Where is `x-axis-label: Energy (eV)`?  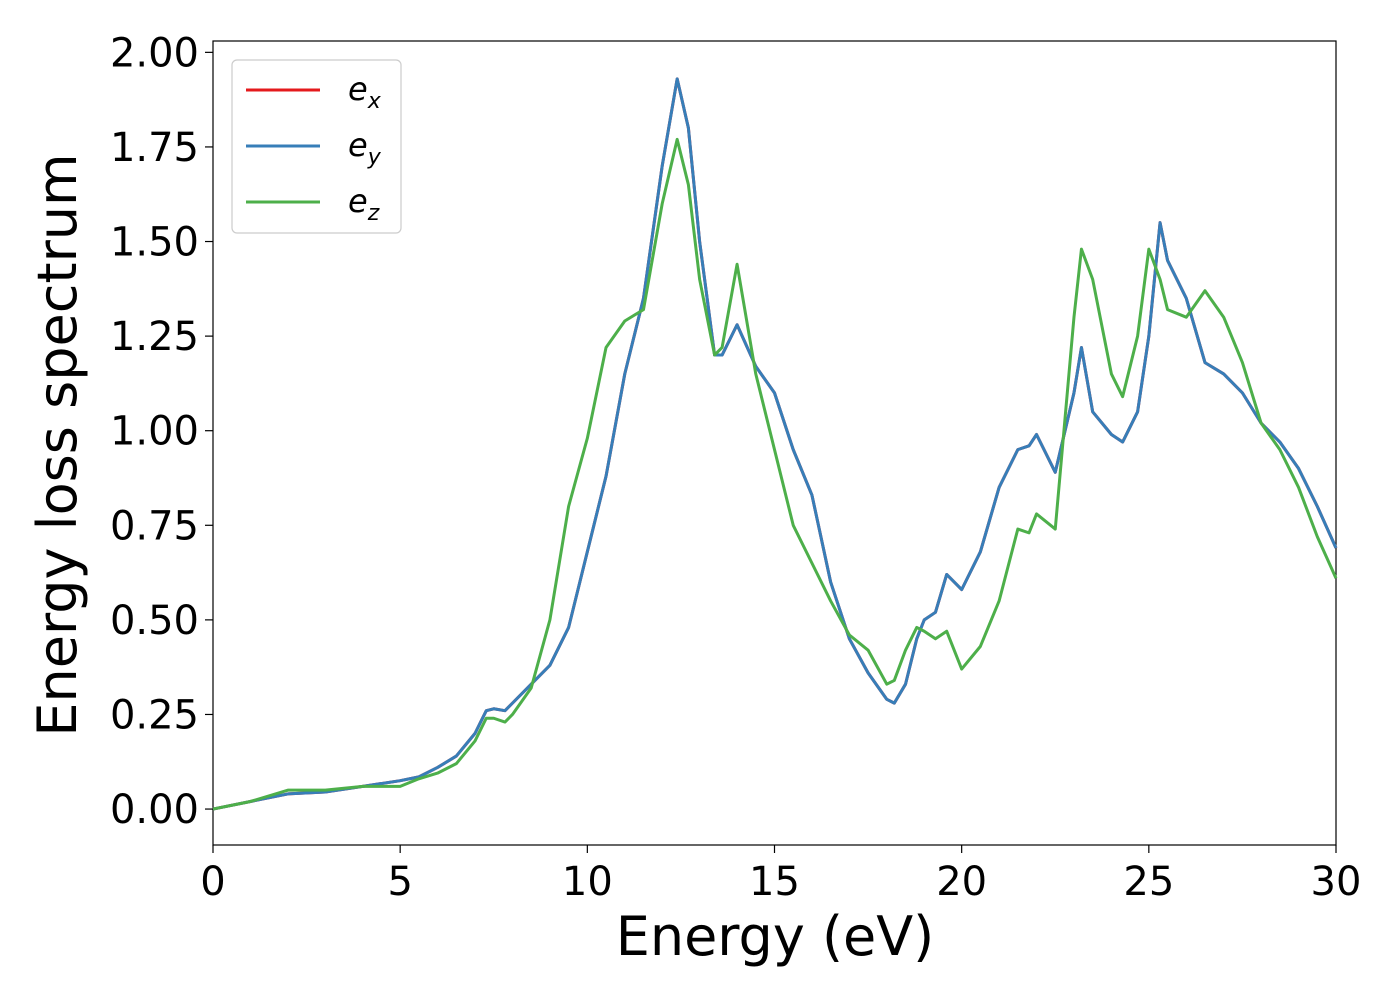
x-axis-label: Energy (eV) is located at coordinates (775, 936).